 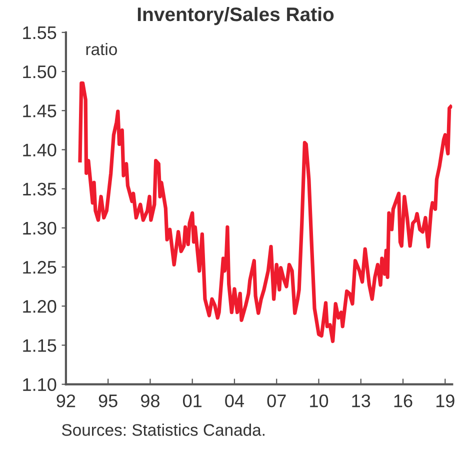 I want to click on y-tick-label: 1.55, so click(x=39, y=33).